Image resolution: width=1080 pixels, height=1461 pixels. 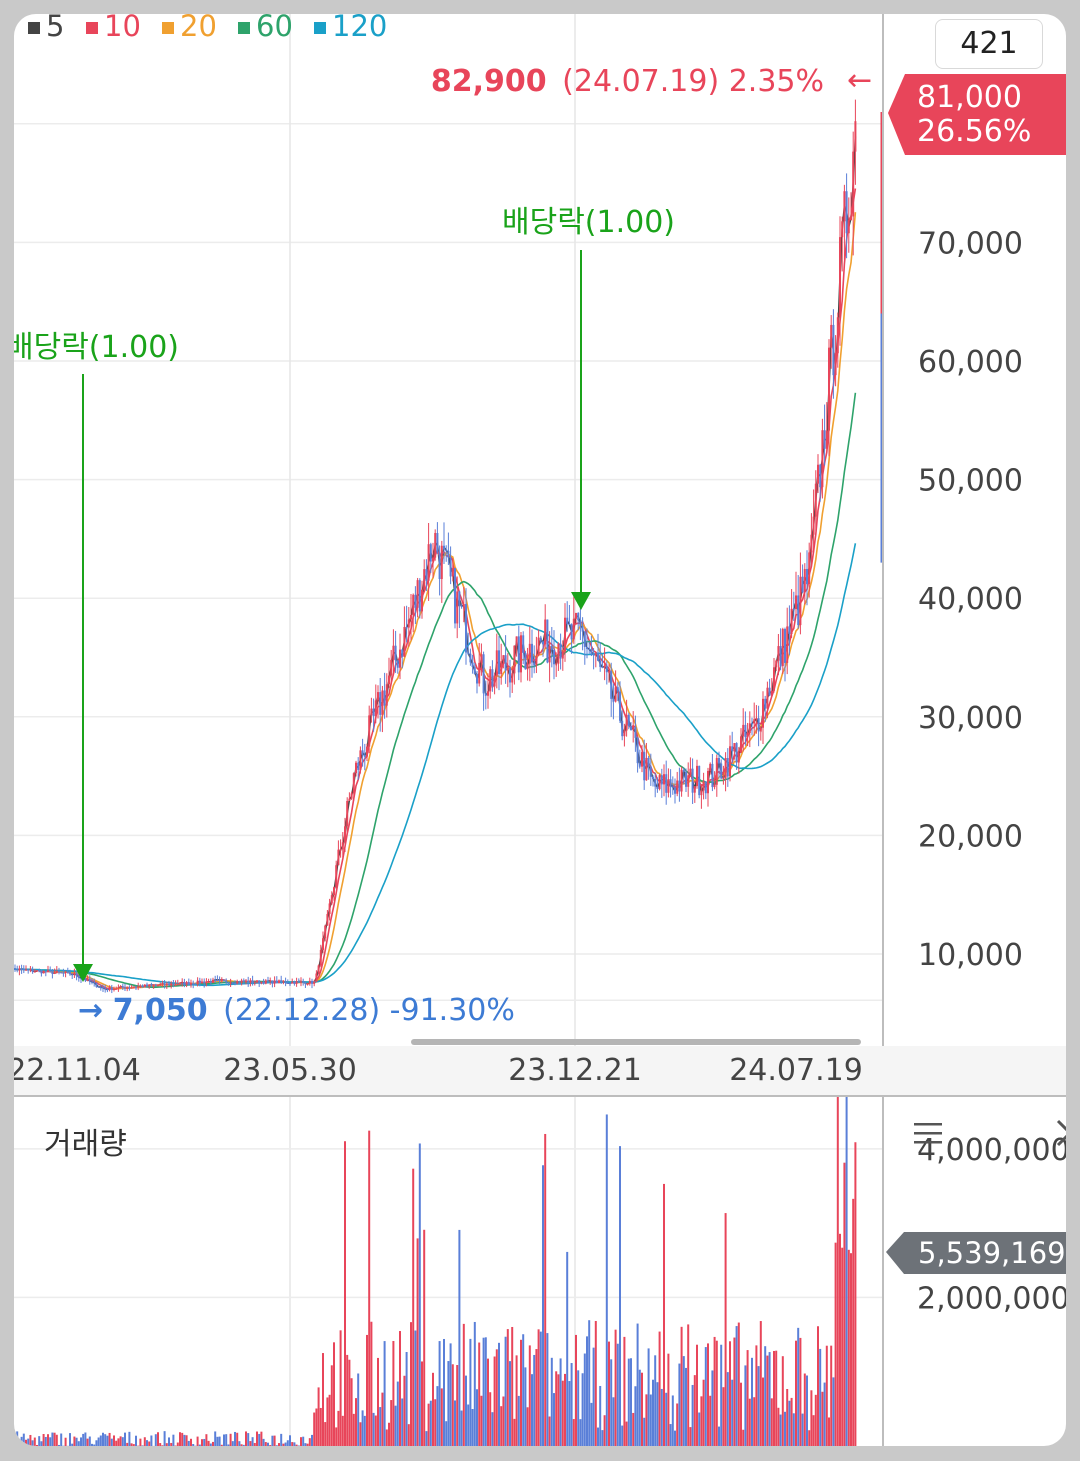 I want to click on horizontal-scrollbar, so click(x=636, y=1042).